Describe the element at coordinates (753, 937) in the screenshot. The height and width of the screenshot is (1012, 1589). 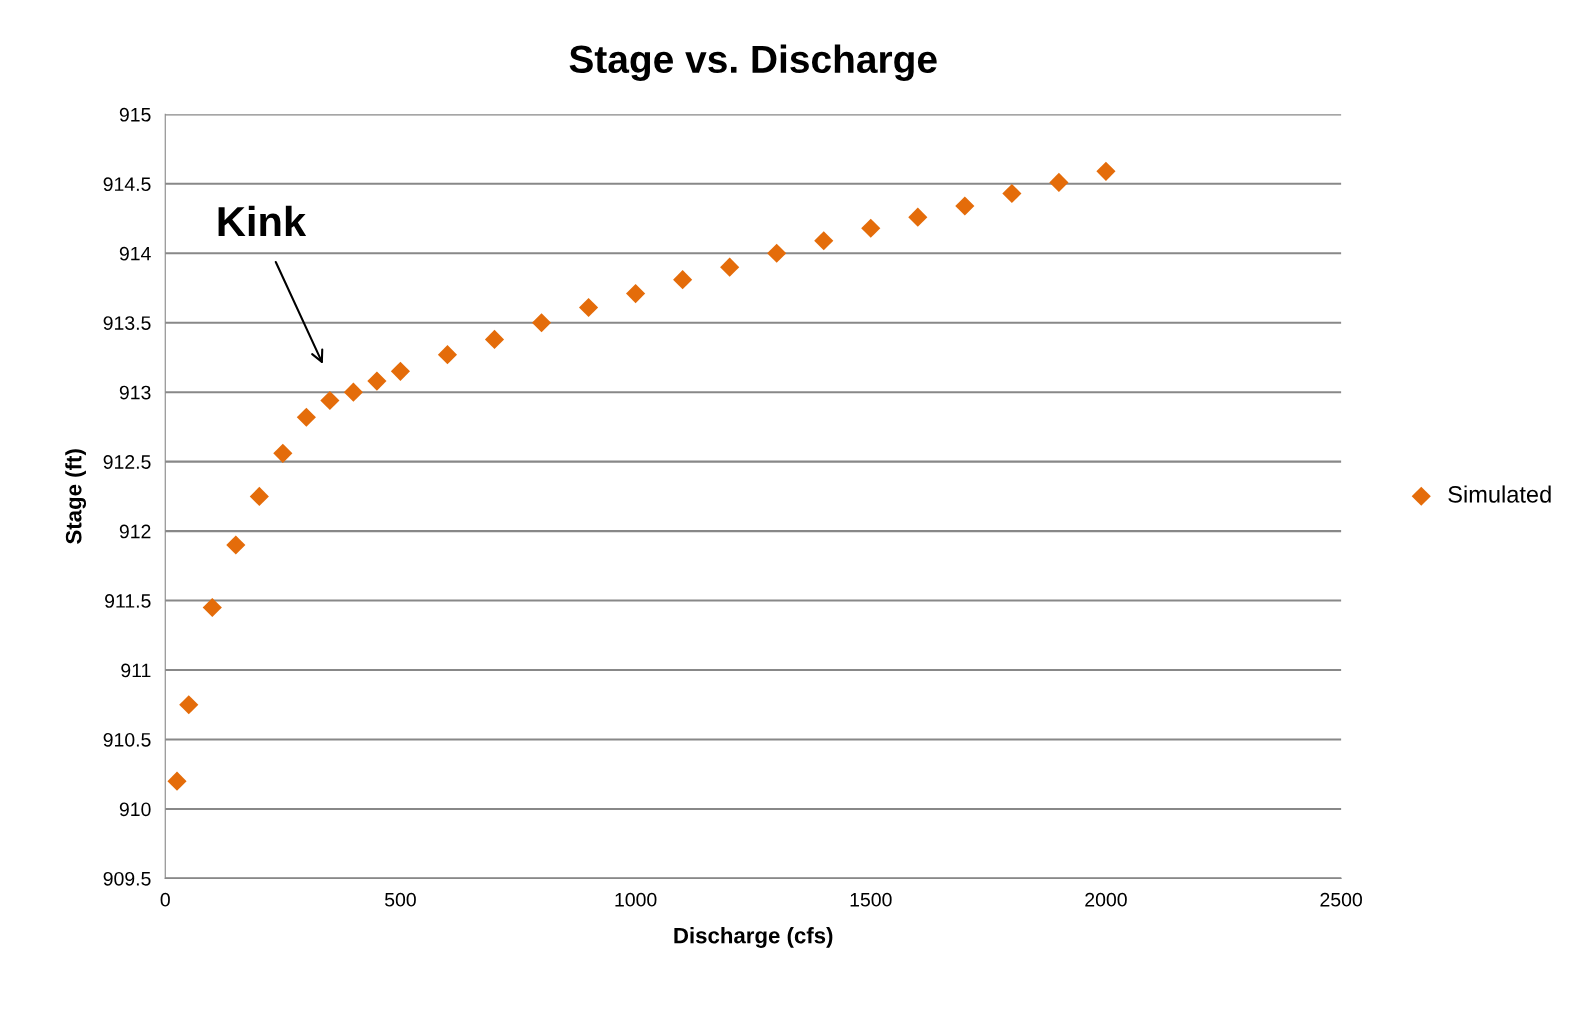
I see `x-axis-title: Discharge (cfs)` at that location.